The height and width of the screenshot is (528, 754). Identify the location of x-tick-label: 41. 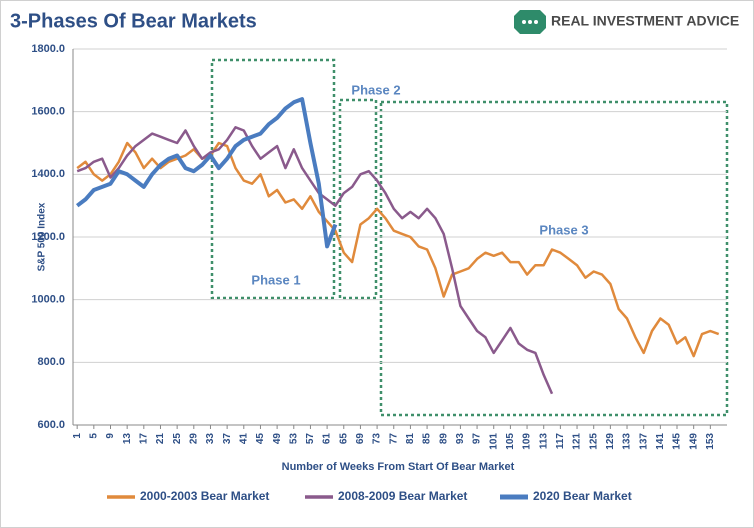
(243, 439).